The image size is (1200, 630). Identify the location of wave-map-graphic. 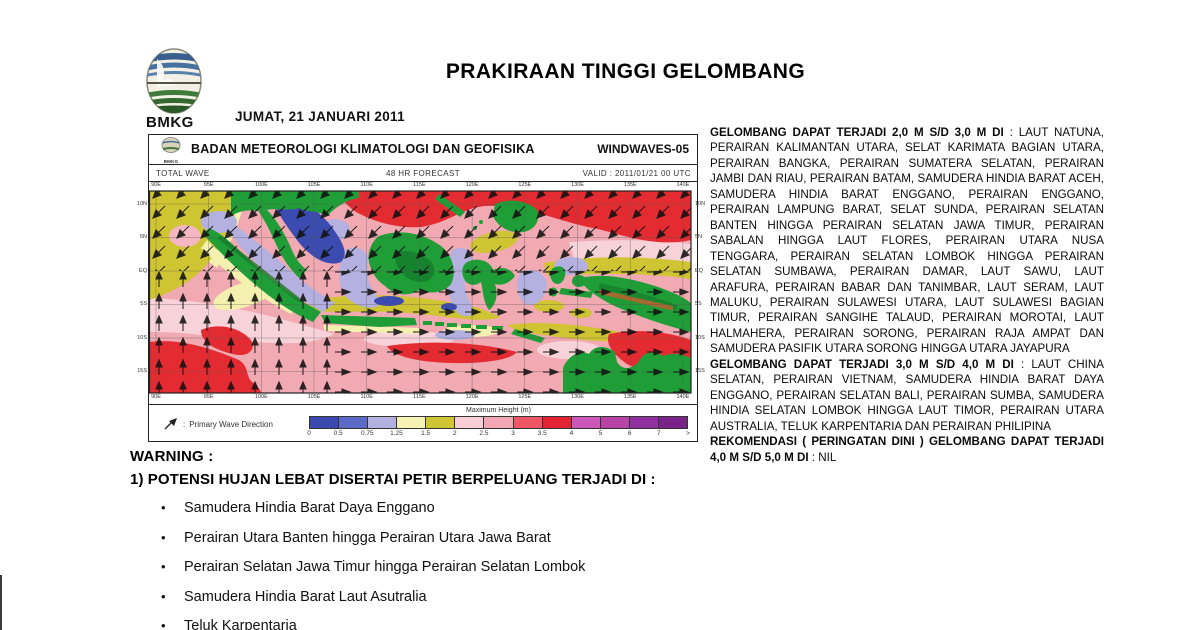
(420, 292).